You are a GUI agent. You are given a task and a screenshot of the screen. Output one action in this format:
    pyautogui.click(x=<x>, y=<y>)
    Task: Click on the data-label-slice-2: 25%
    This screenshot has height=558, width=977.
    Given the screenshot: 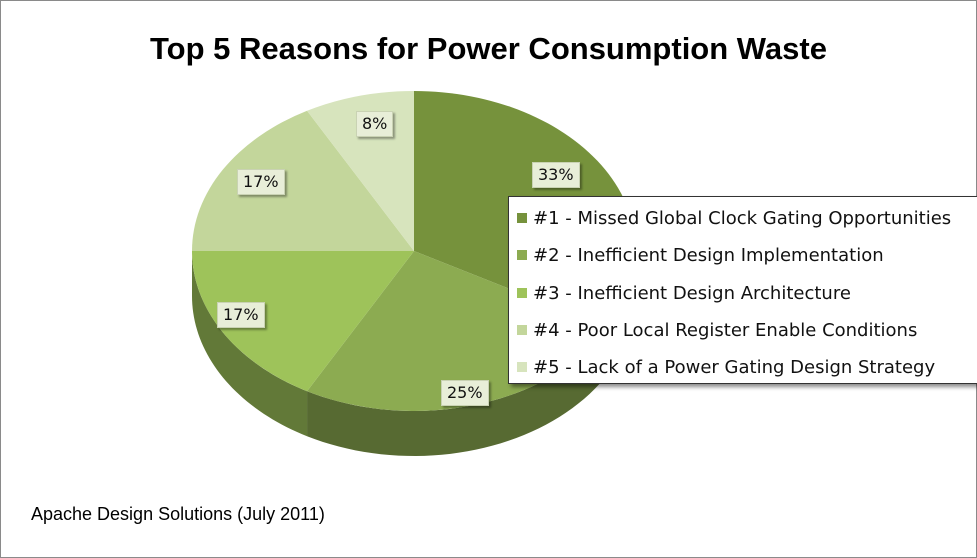 What is the action you would take?
    pyautogui.click(x=465, y=393)
    